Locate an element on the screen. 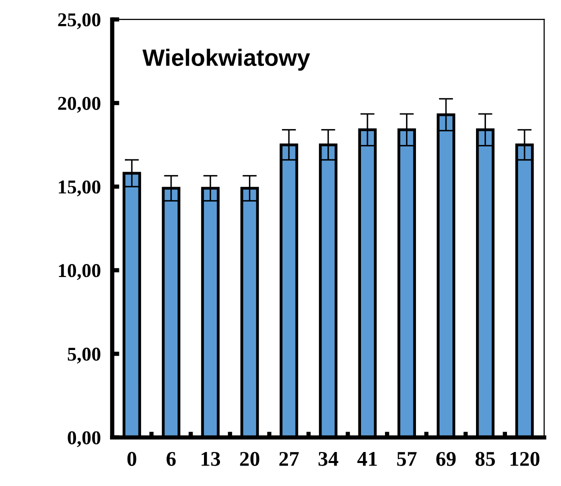  y-tick-label: 5,00 is located at coordinates (84, 356).